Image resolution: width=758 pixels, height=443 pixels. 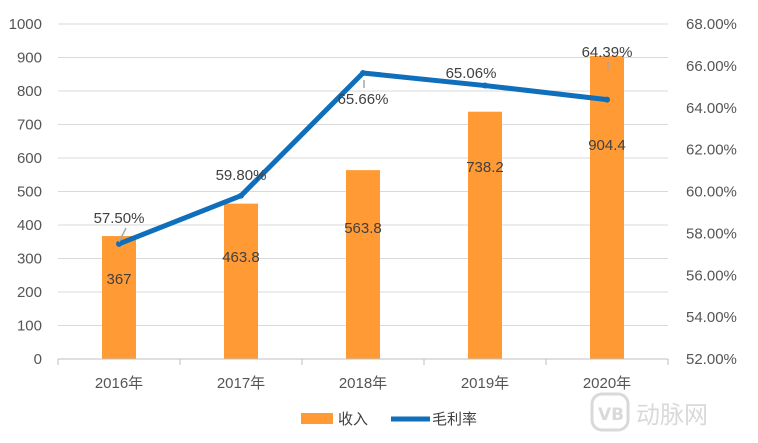 What do you see at coordinates (29, 225) in the screenshot?
I see `y-left-tick-label: 400` at bounding box center [29, 225].